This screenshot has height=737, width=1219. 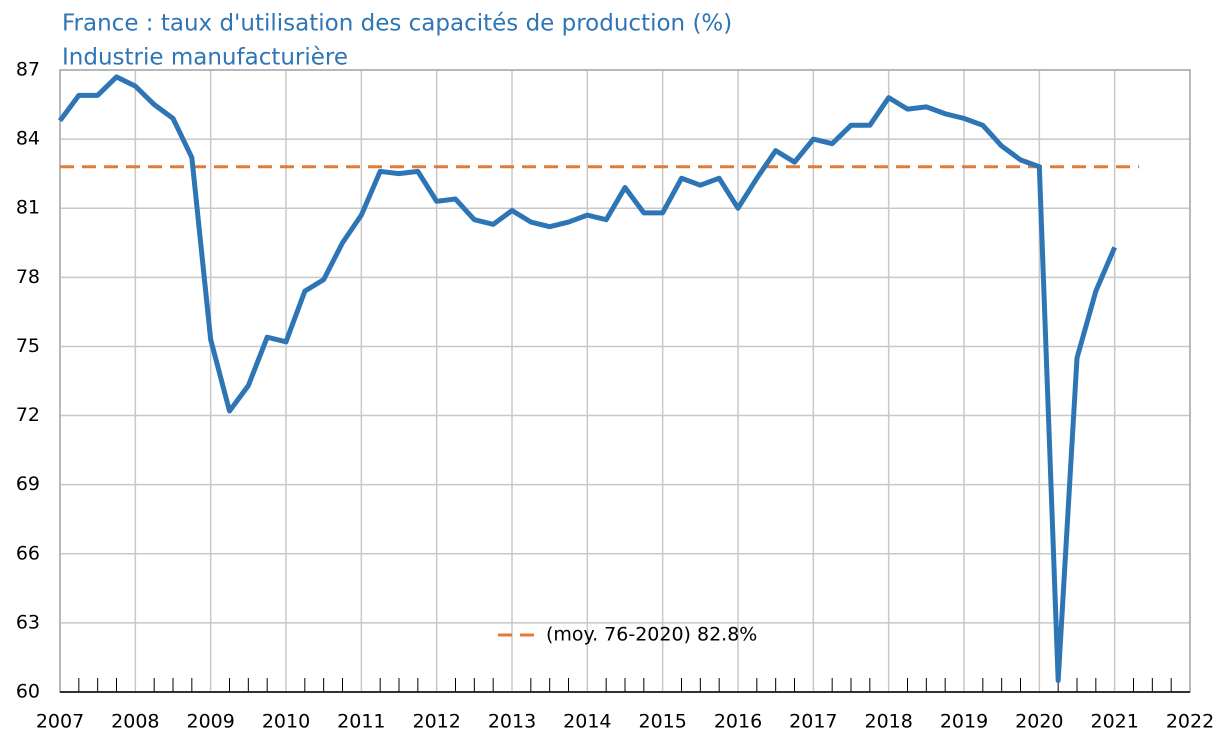 What do you see at coordinates (28, 484) in the screenshot?
I see `y-tick-label: 69` at bounding box center [28, 484].